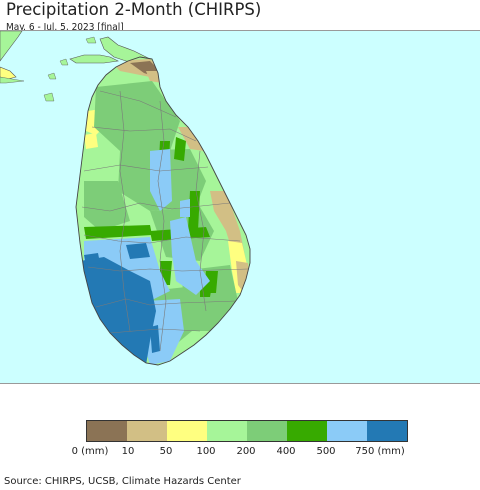  Describe the element at coordinates (8, 73) in the screenshot. I see `india-coast-yellow` at that location.